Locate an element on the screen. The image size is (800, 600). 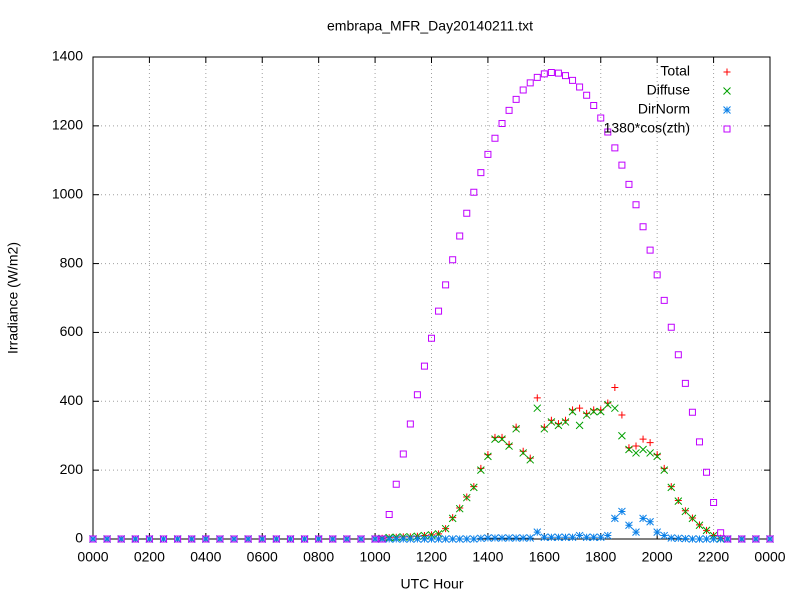
x-tick-label: 1000 is located at coordinates (375, 557).